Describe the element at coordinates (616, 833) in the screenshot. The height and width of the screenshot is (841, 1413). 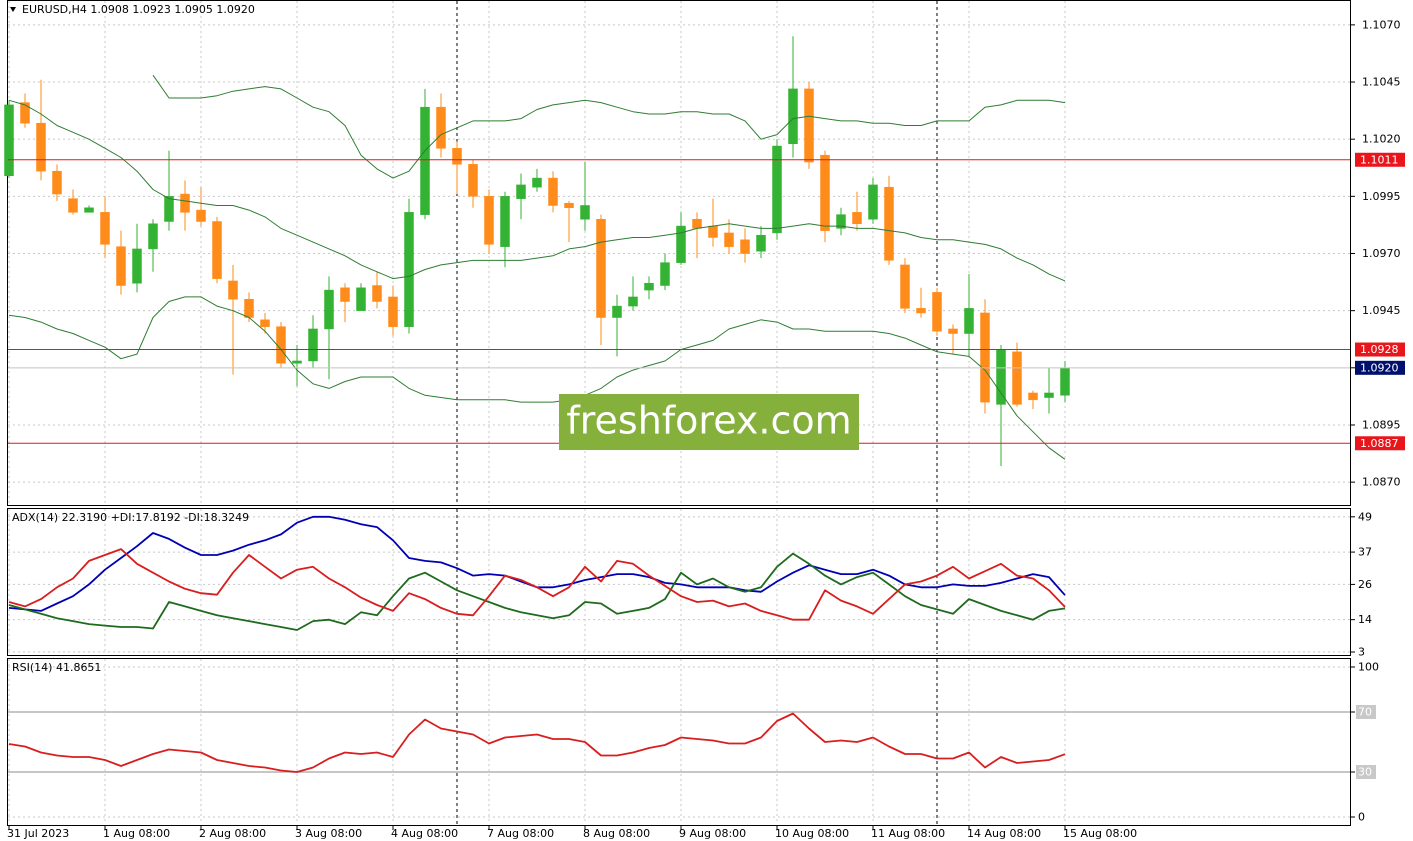
I see `x-tick-label: 8 Aug 08:00` at that location.